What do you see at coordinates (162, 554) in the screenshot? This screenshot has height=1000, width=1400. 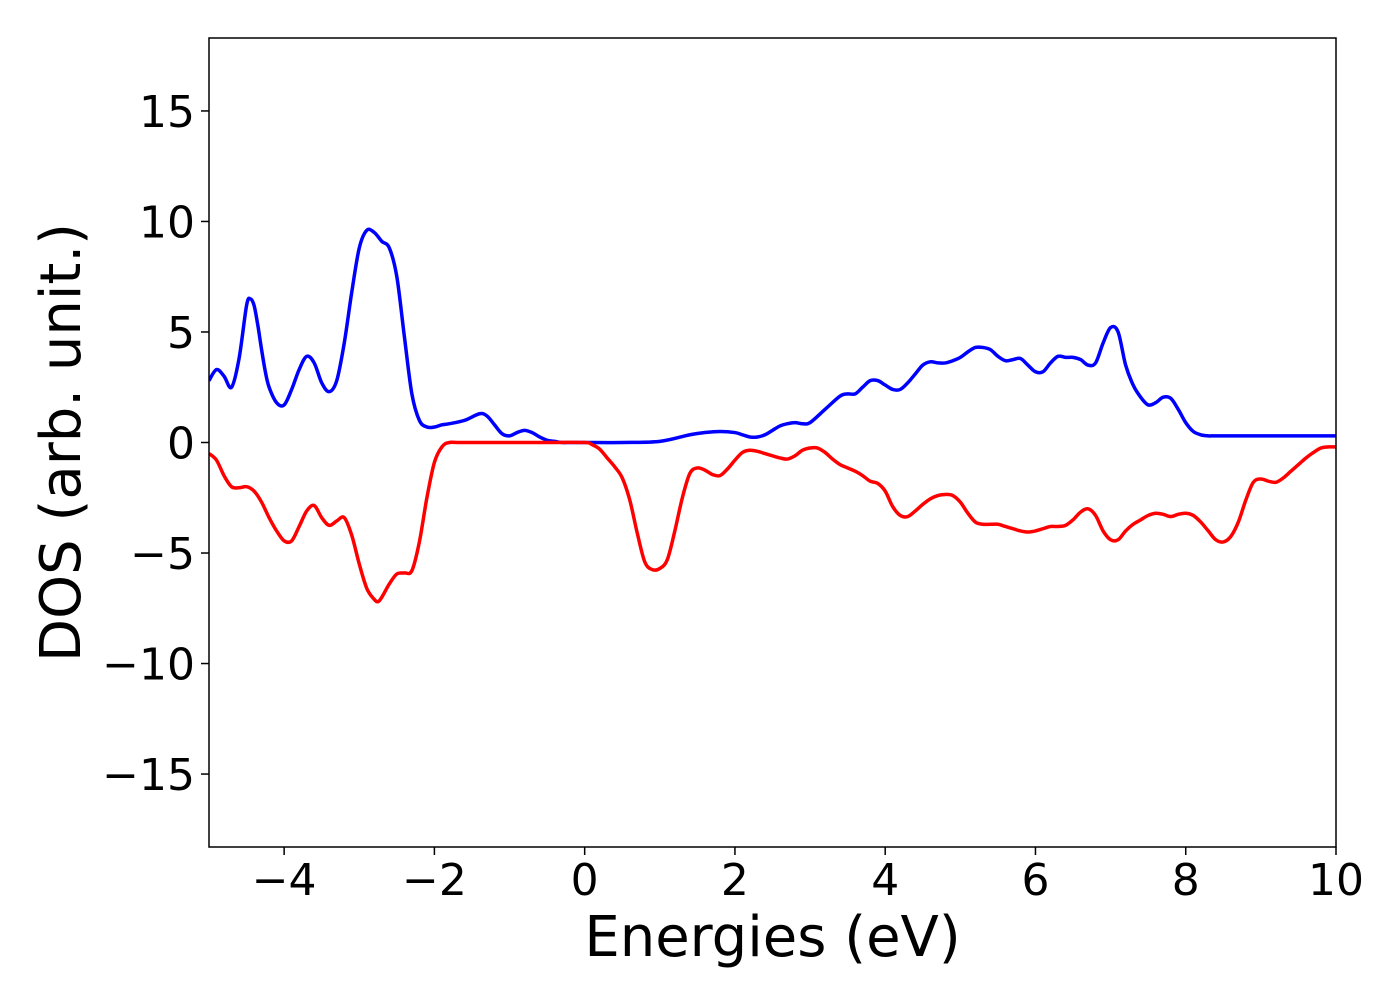 I see `y-tick-label: −5` at bounding box center [162, 554].